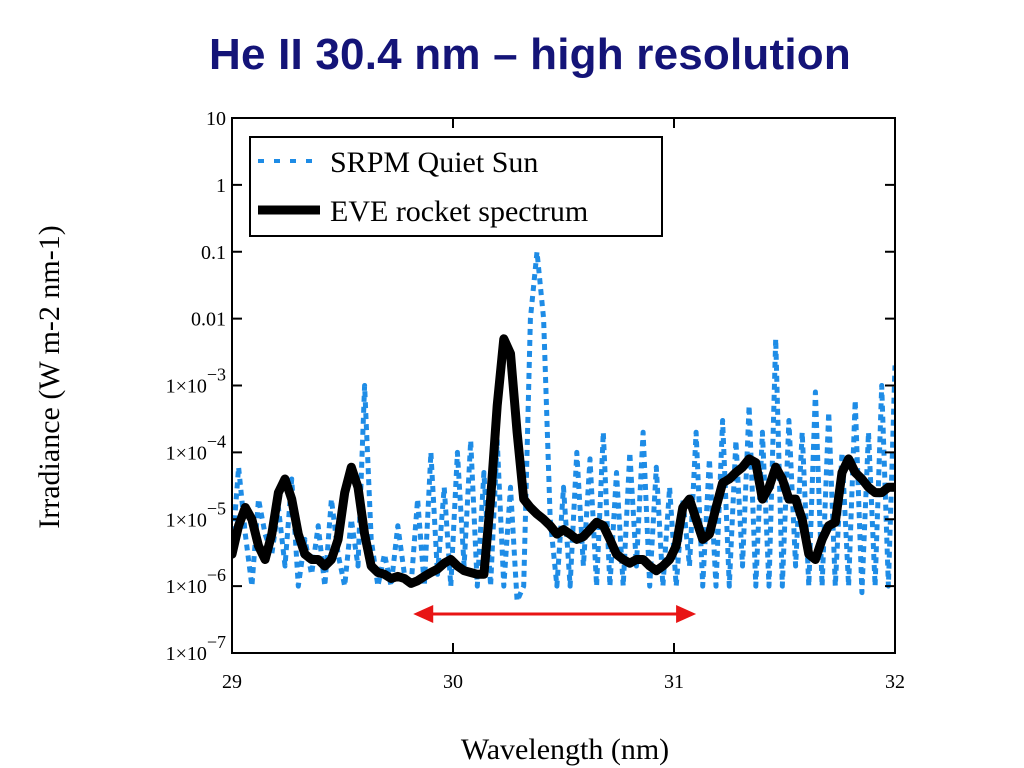 This screenshot has width=1024, height=768. Describe the element at coordinates (423, 614) in the screenshot. I see `range-arrow-left-head` at that location.